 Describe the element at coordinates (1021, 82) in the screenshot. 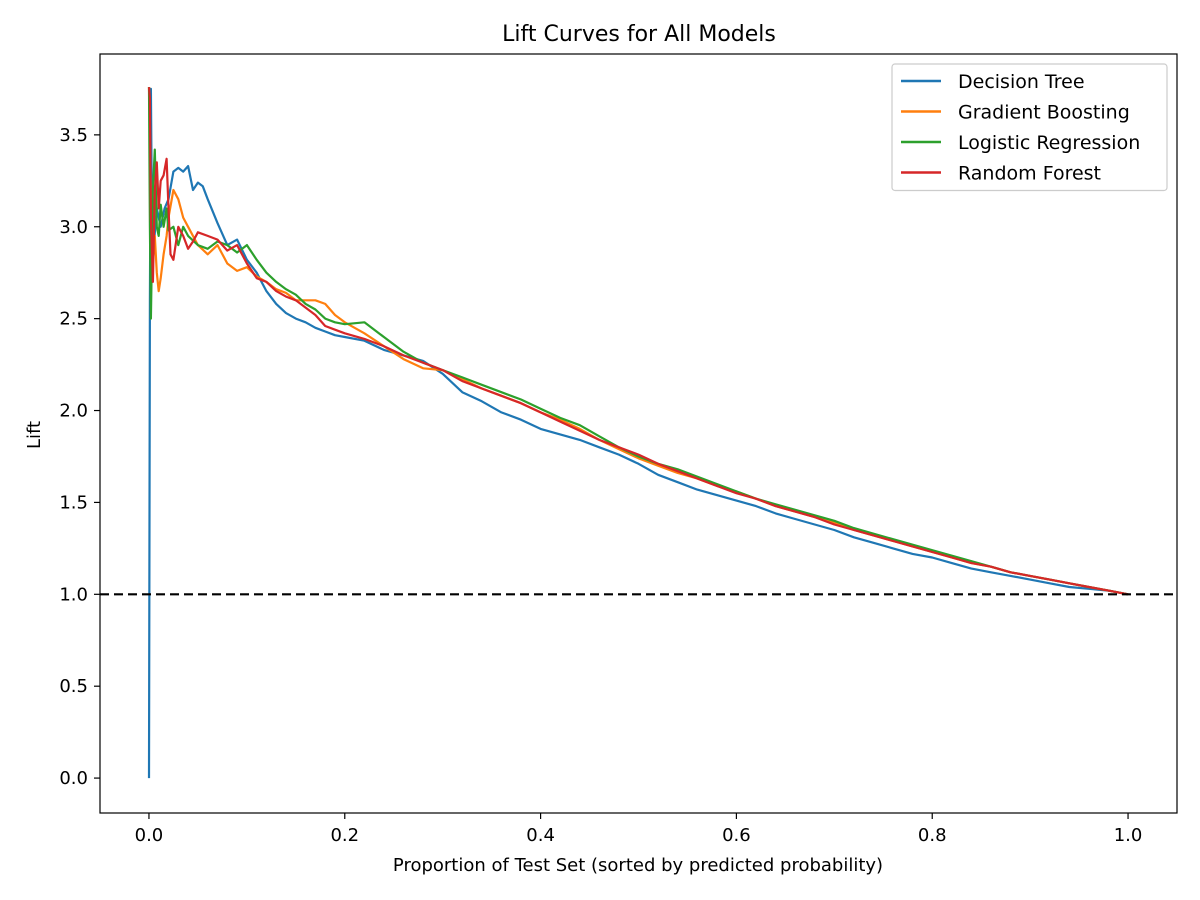

I see `legend-label: Decision Tree` at that location.